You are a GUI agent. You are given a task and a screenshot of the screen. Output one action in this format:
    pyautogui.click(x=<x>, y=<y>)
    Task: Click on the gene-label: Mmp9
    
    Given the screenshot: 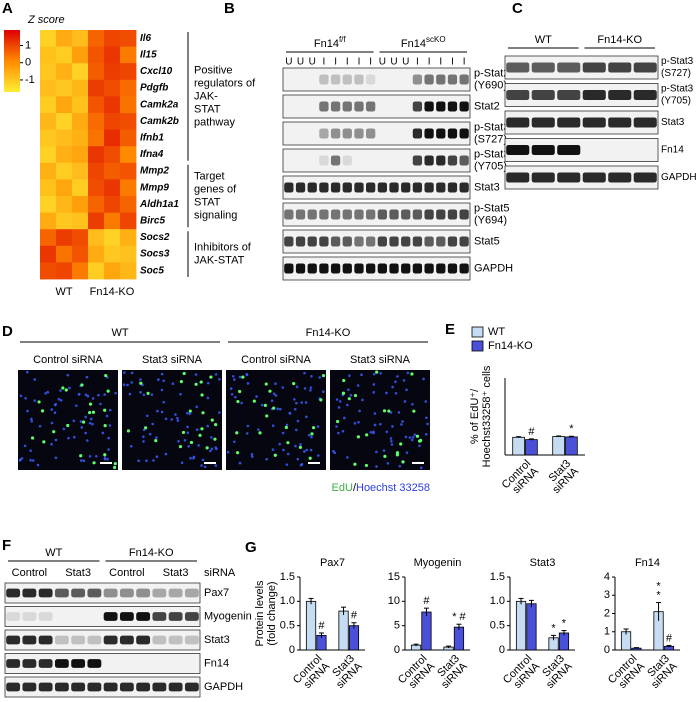 What is the action you would take?
    pyautogui.click(x=154, y=187)
    